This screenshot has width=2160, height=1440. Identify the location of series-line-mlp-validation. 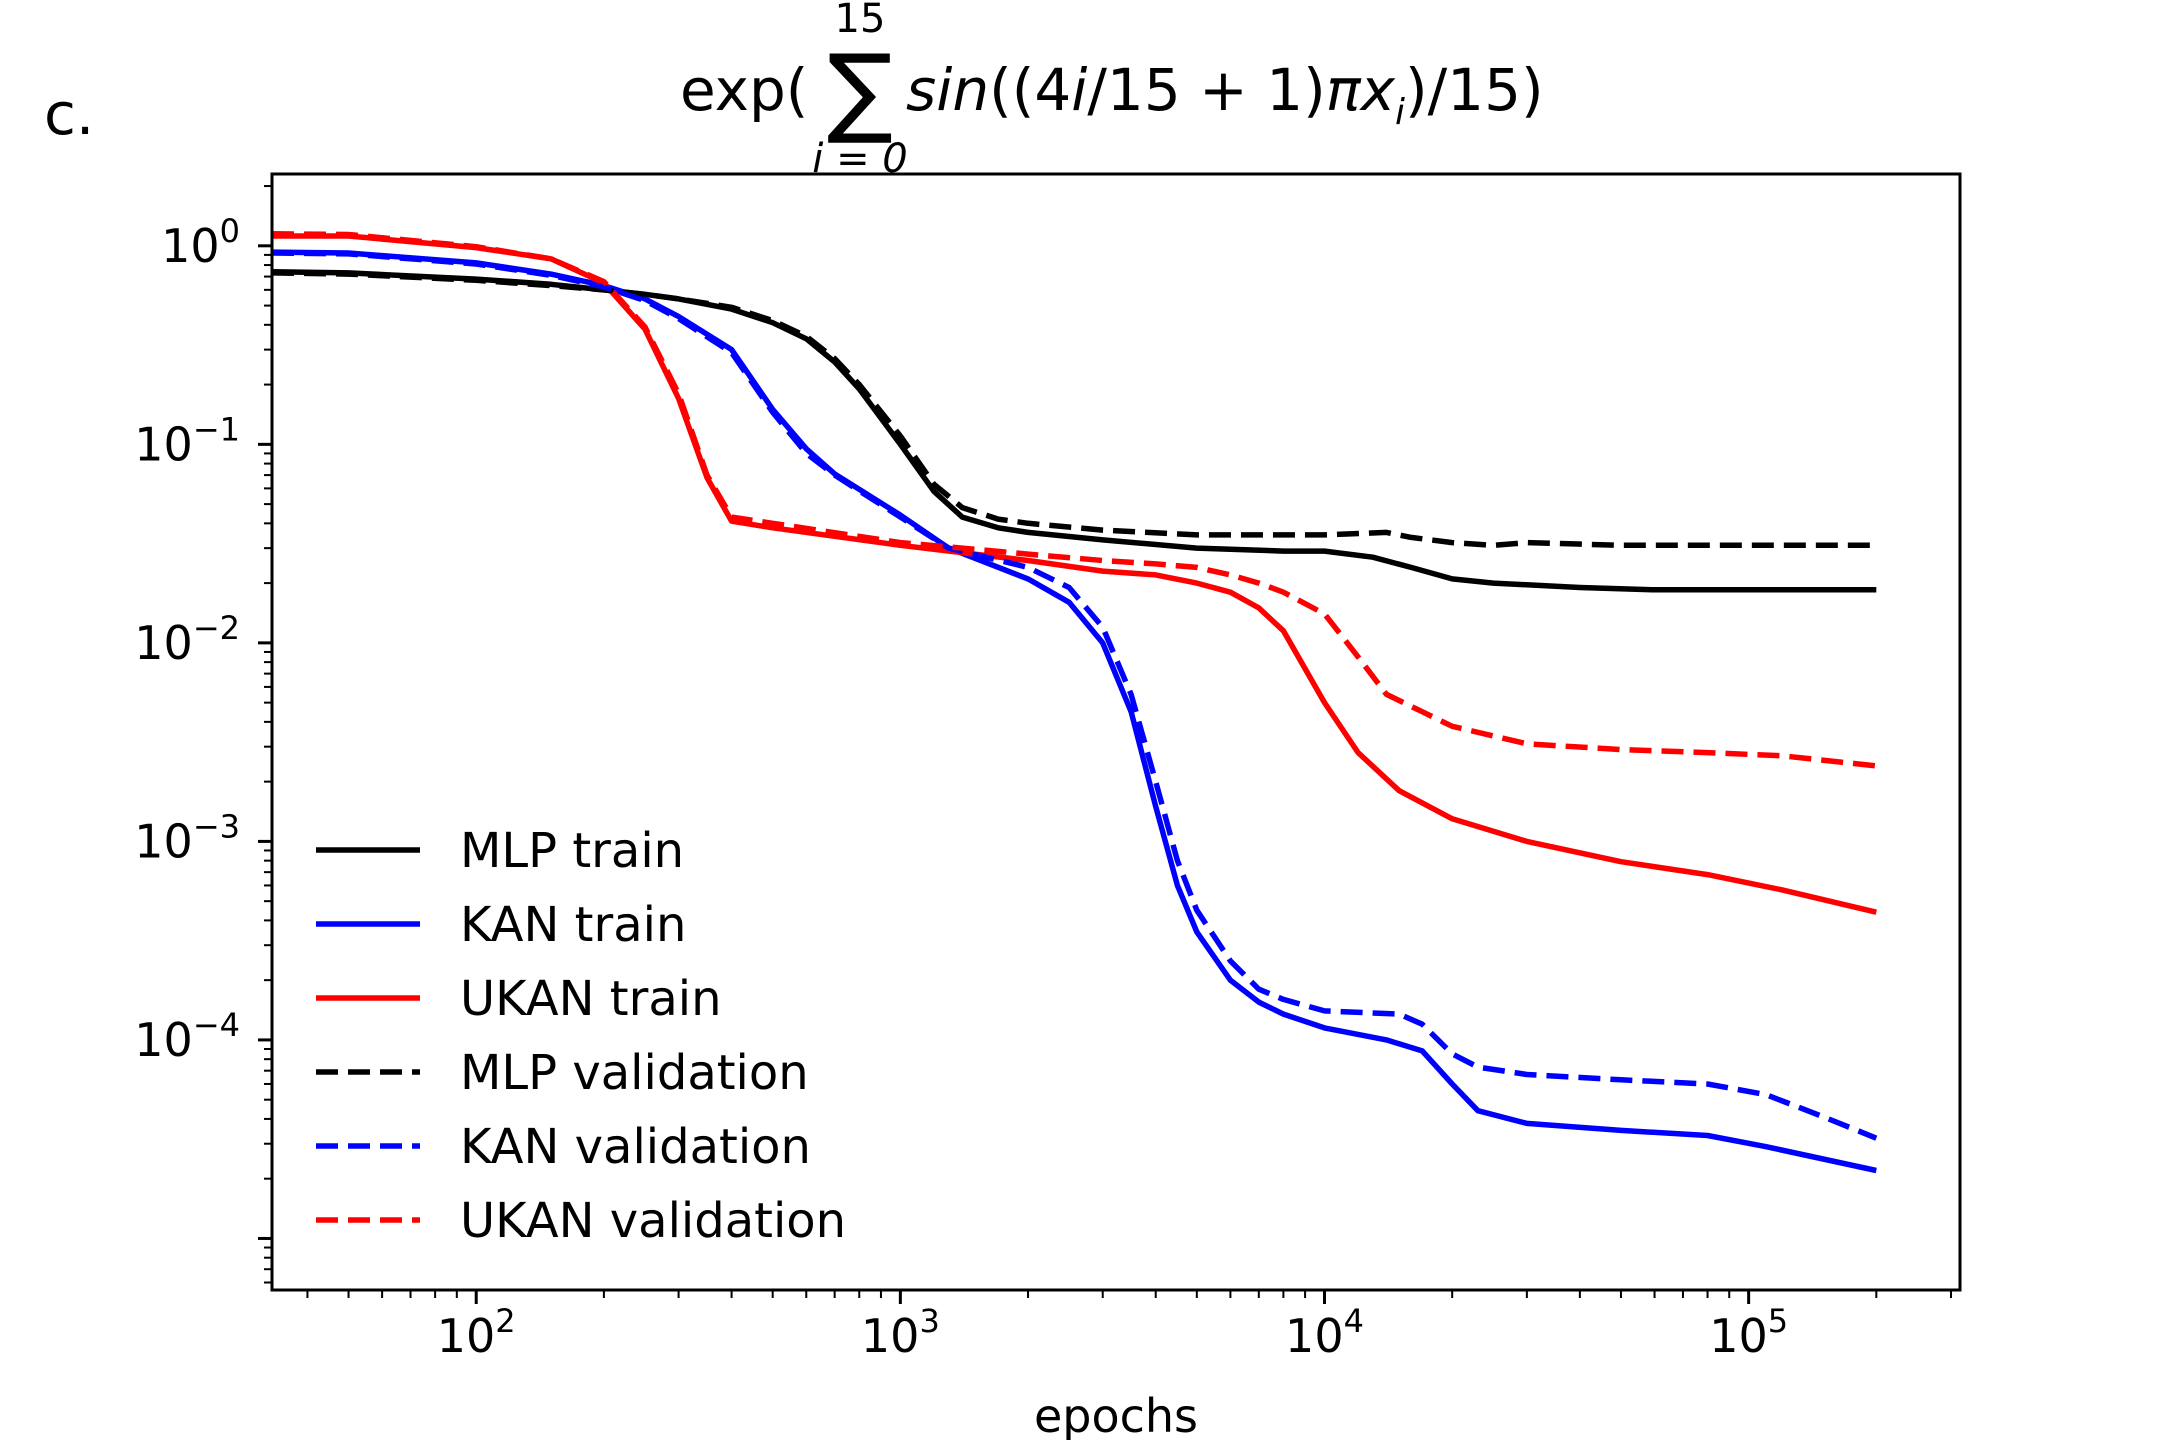
(1074, 409).